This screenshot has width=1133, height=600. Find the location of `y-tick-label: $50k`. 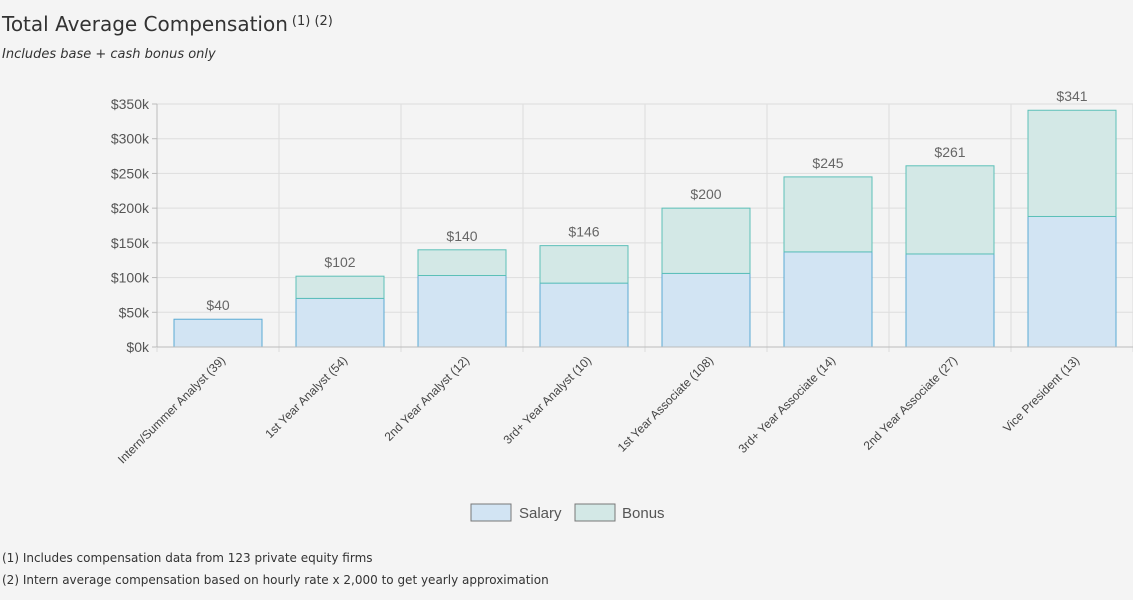

y-tick-label: $50k is located at coordinates (134, 312).